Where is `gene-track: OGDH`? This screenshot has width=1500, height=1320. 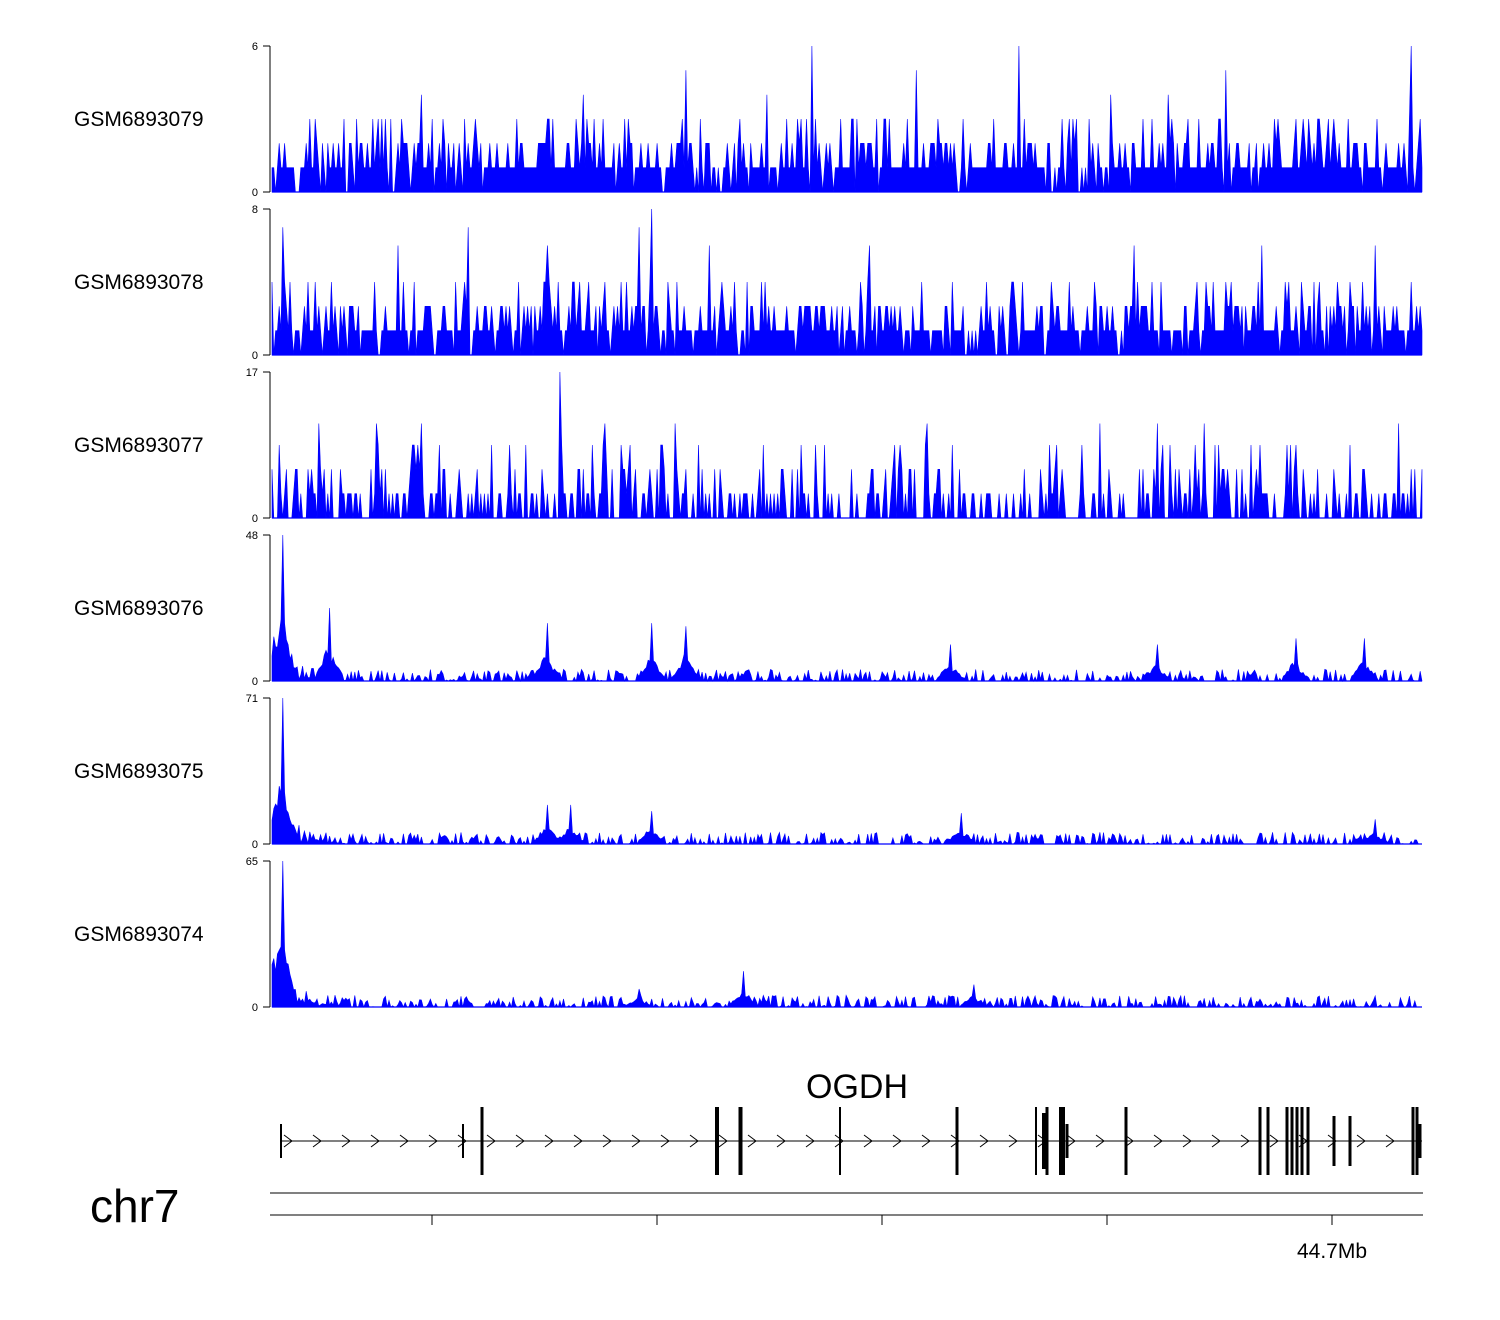
gene-track: OGDH is located at coordinates (851, 1121).